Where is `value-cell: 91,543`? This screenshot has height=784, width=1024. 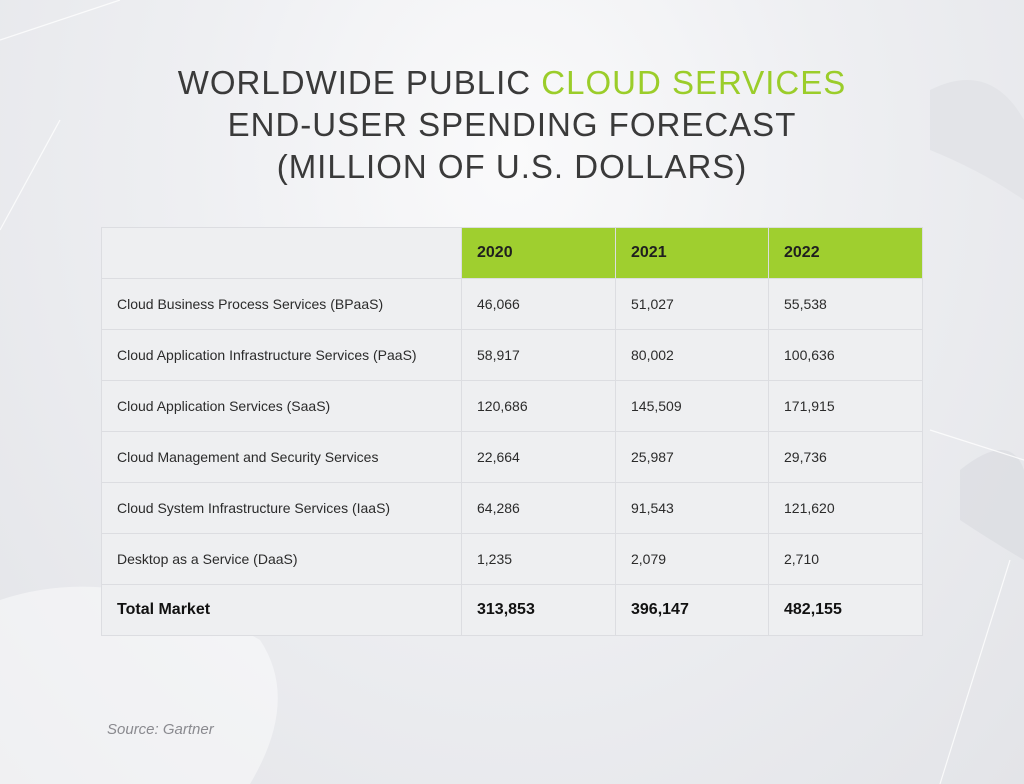 value-cell: 91,543 is located at coordinates (692, 508).